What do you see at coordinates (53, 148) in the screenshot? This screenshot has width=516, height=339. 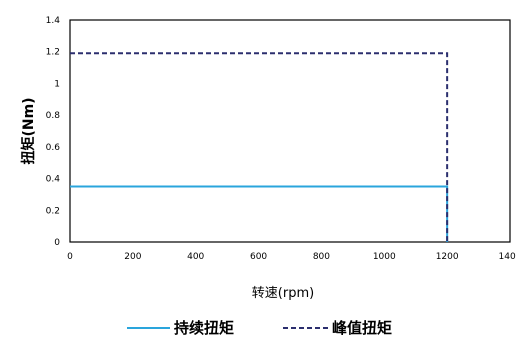 I see `y-tick-label: 0.6` at bounding box center [53, 148].